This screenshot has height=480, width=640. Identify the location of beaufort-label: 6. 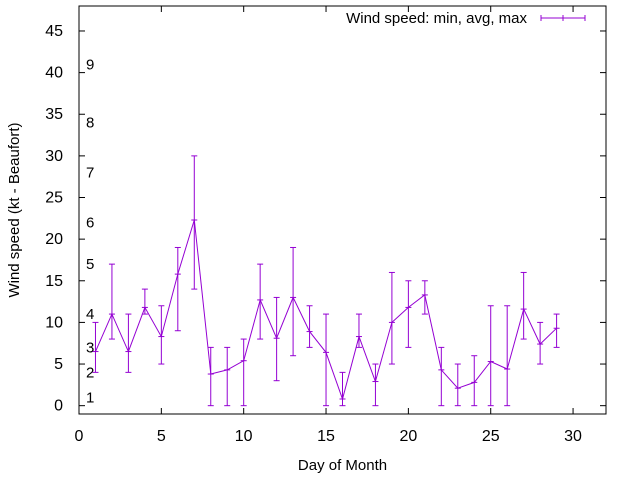
(90, 222).